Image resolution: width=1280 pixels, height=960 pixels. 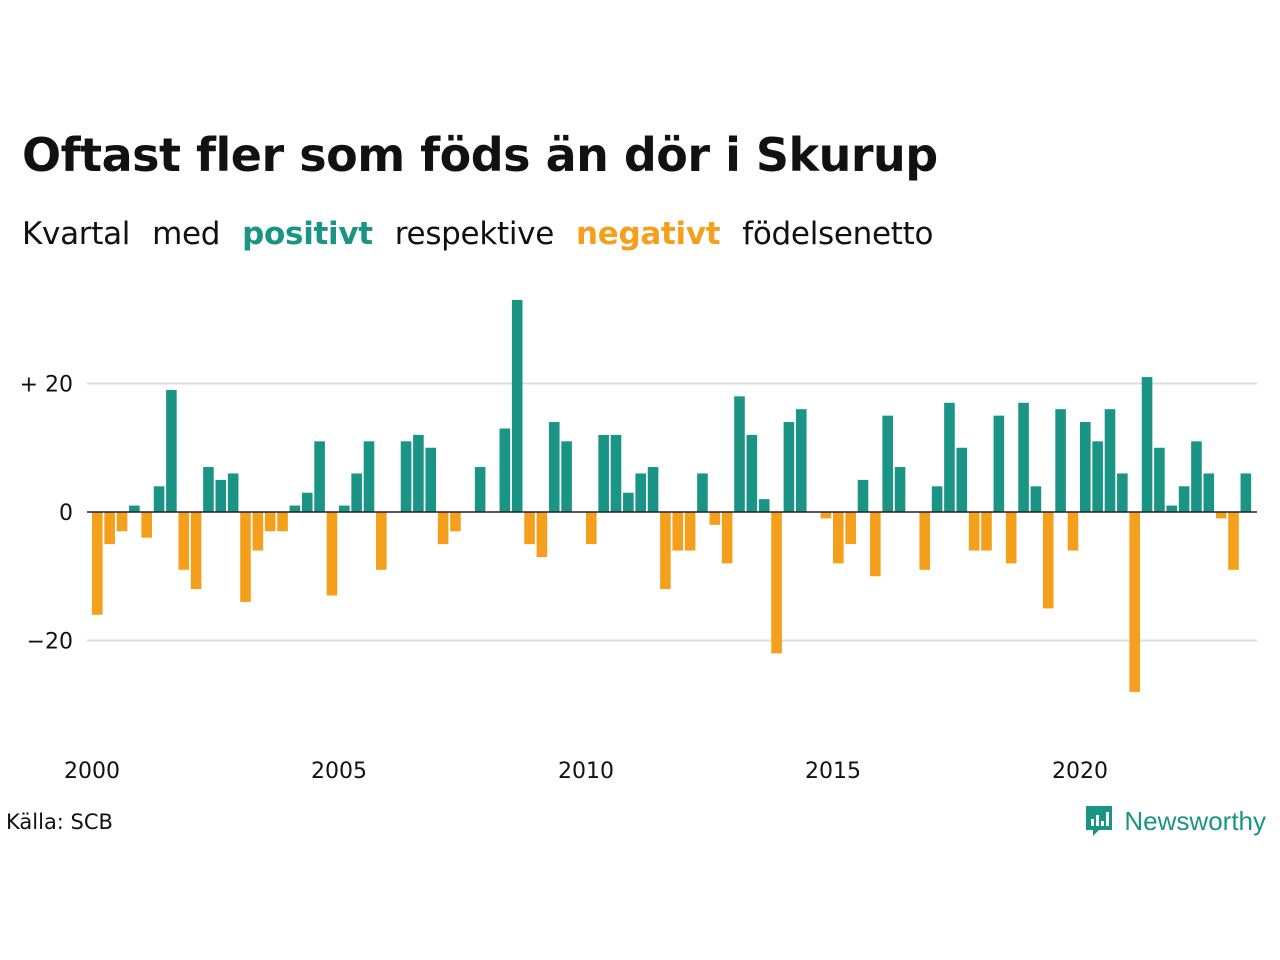 What do you see at coordinates (648, 234) in the screenshot?
I see `subtitle-negative-label: negativt` at bounding box center [648, 234].